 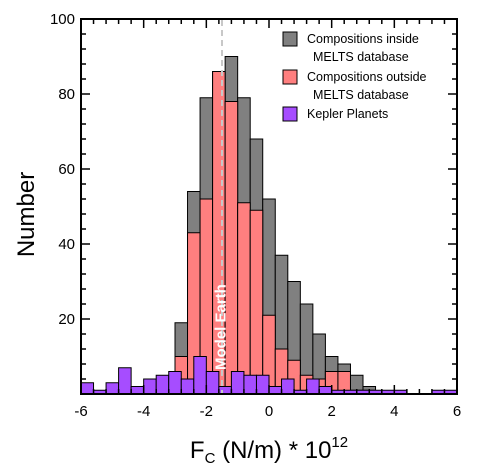 What do you see at coordinates (80, 411) in the screenshot?
I see `x-tick-label: -6` at bounding box center [80, 411].